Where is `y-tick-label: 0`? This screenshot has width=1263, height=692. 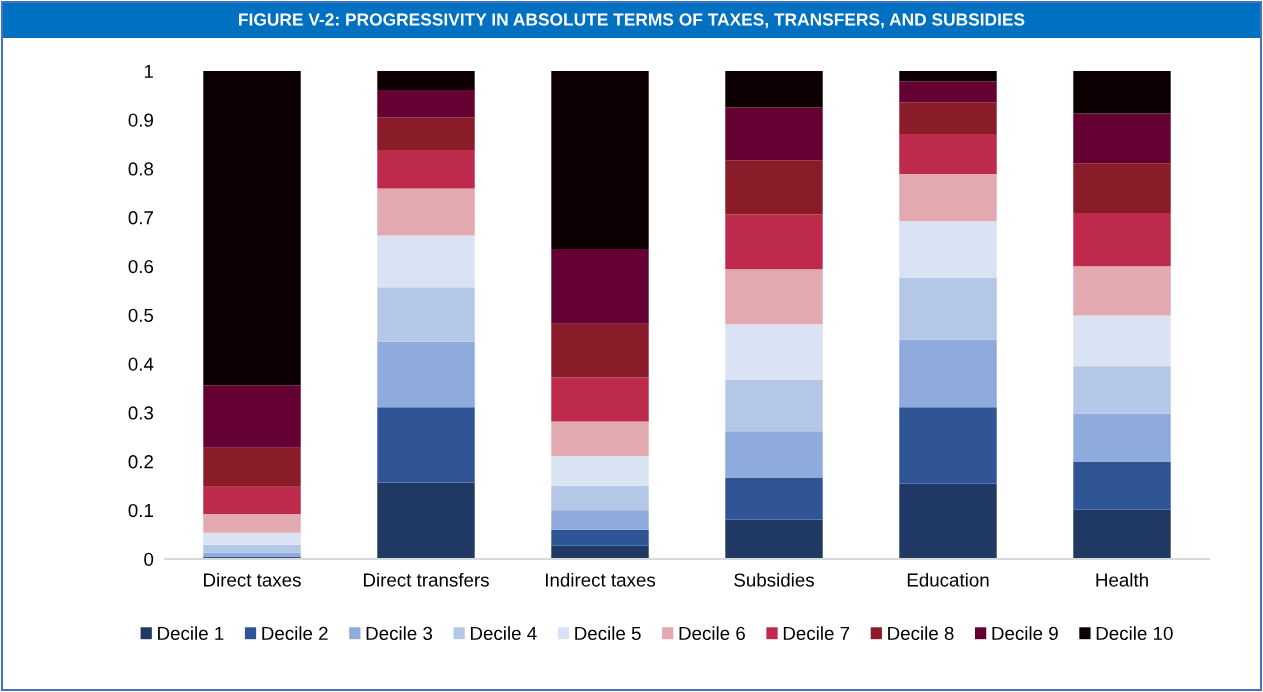
y-tick-label: 0 is located at coordinates (149, 559).